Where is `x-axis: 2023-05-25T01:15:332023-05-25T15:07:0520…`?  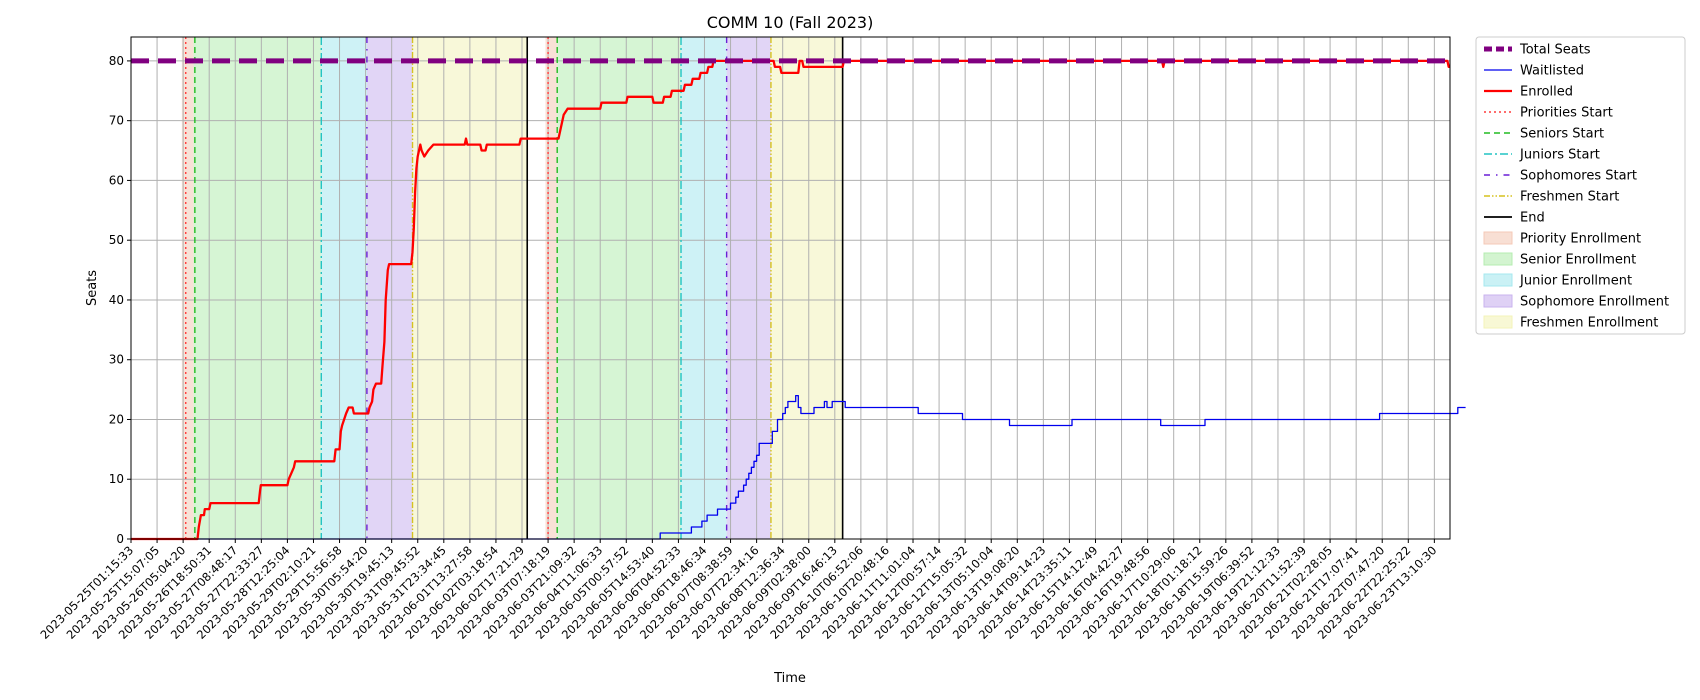 x-axis: 2023-05-25T01:15:332023-05-25T15:07:0520… is located at coordinates (738, 590).